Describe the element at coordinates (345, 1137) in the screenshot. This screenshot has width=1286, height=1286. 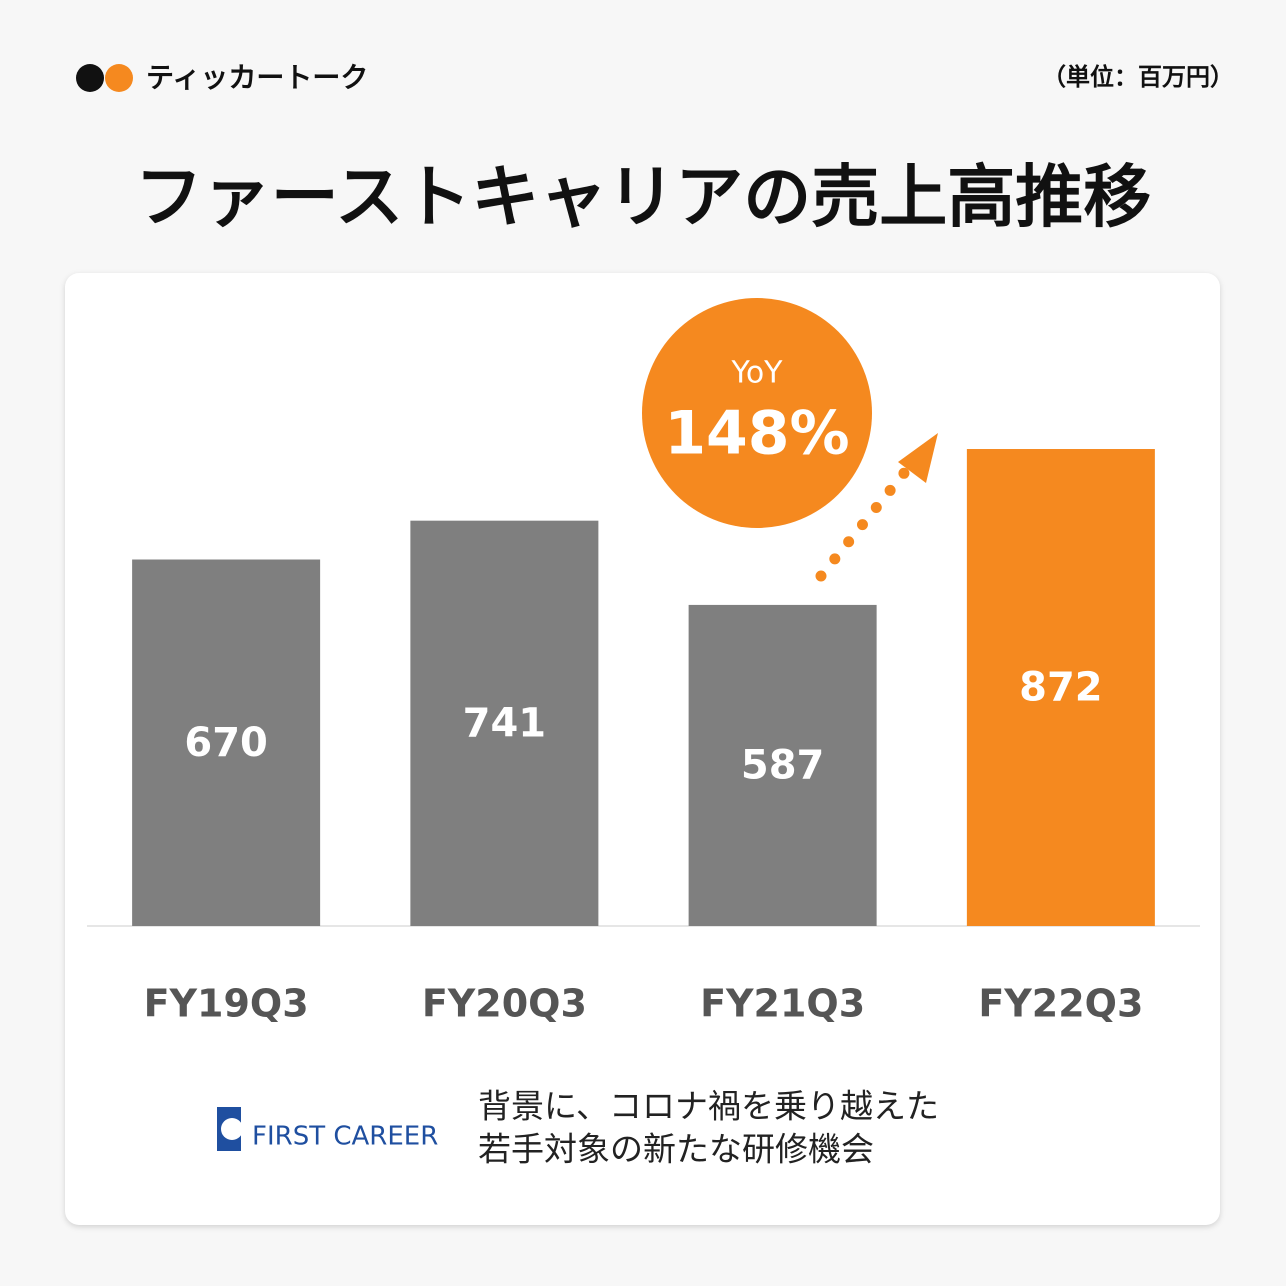
I see `footer-logo: FIRST CAREER` at that location.